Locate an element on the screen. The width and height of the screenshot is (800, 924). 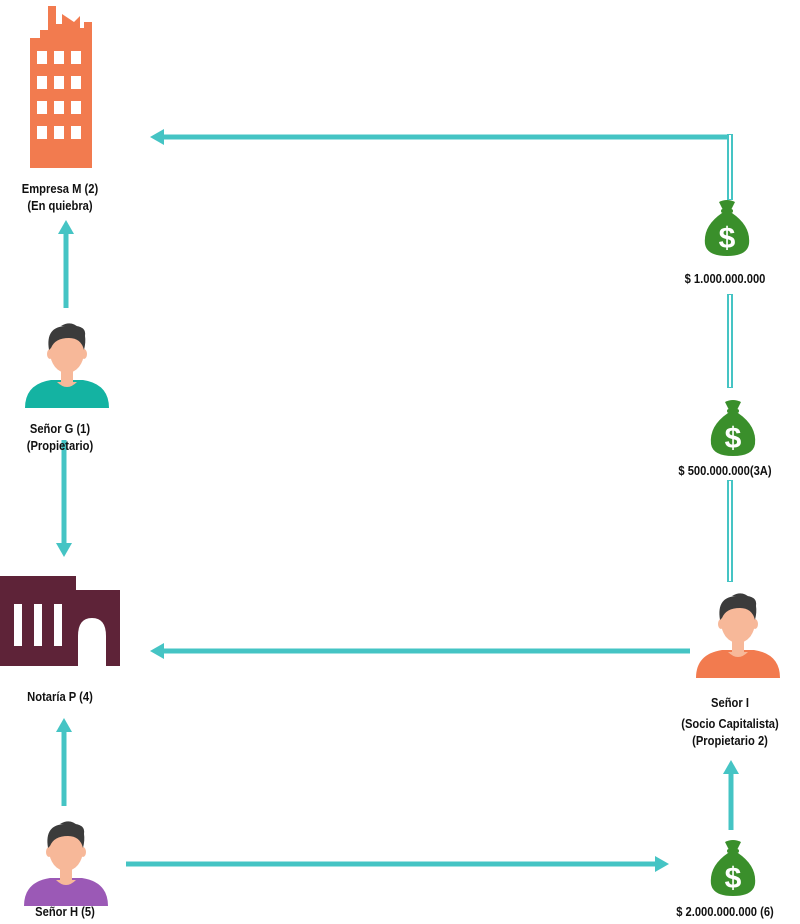
senor-g-role: (Propietario) is located at coordinates (60, 445).